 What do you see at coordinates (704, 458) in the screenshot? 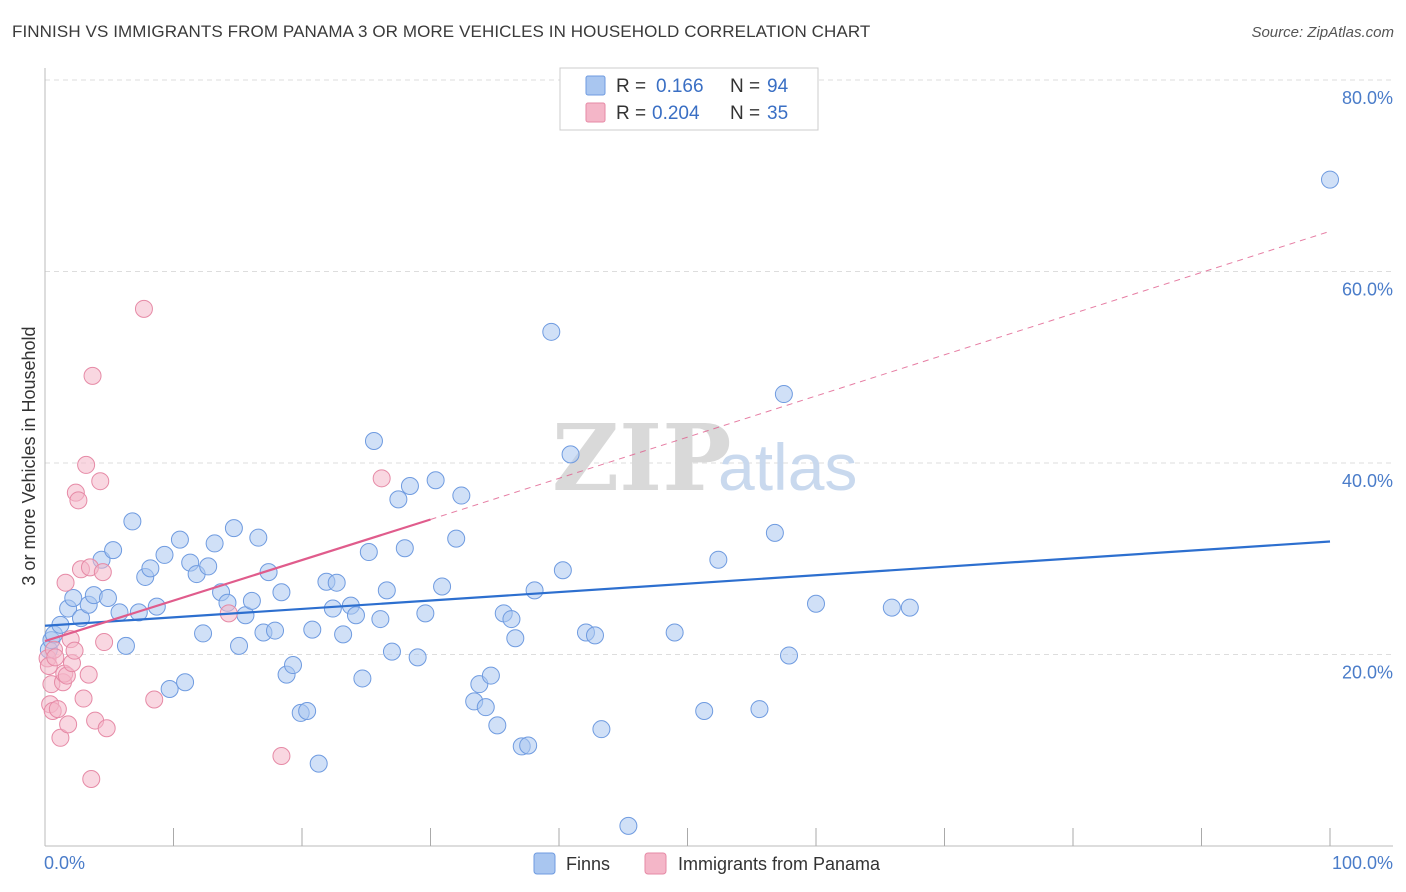
I see `watermark: ZIP atlas` at bounding box center [704, 458].